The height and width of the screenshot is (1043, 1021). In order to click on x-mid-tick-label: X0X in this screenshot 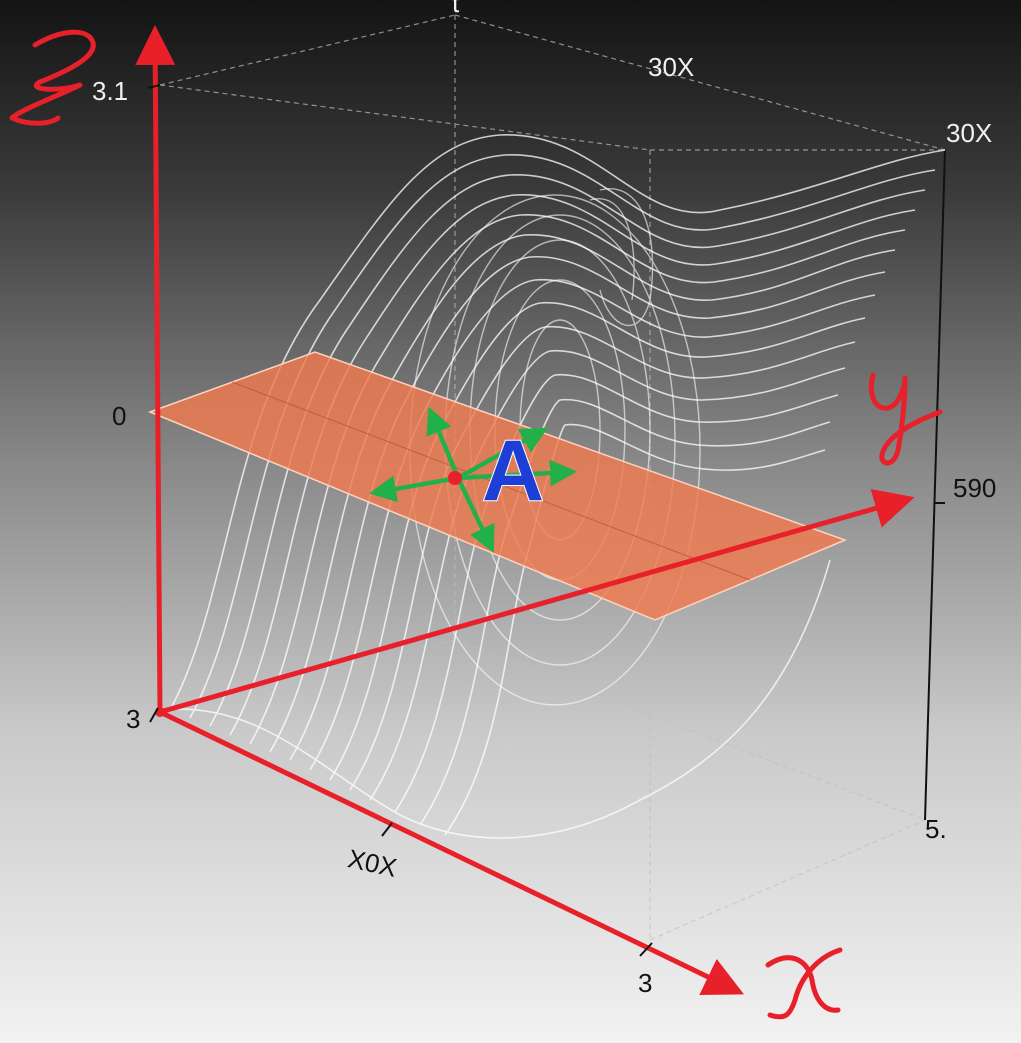, I will do `click(372, 863)`.